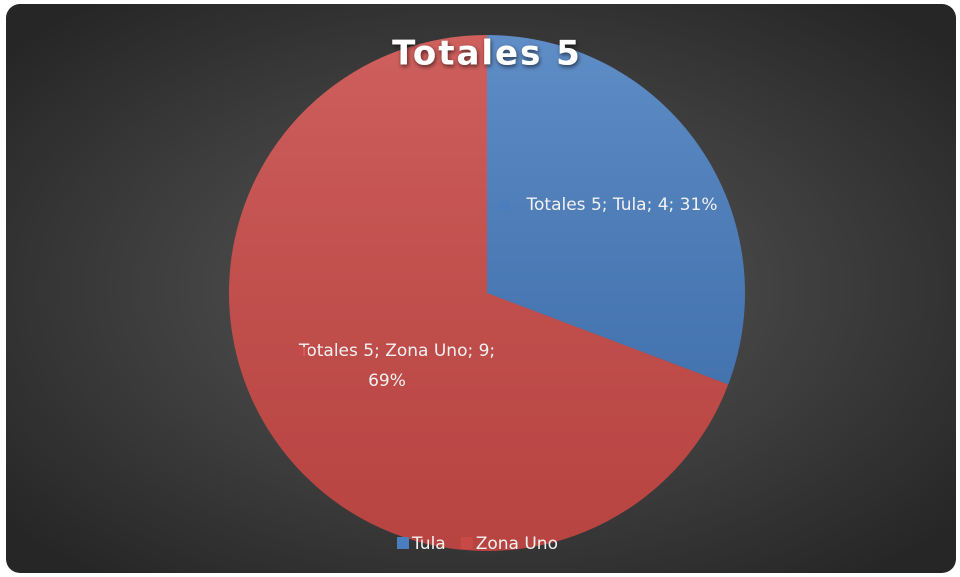  I want to click on data-label-box: Totales 5; Tula; 4; 31%, so click(622, 205).